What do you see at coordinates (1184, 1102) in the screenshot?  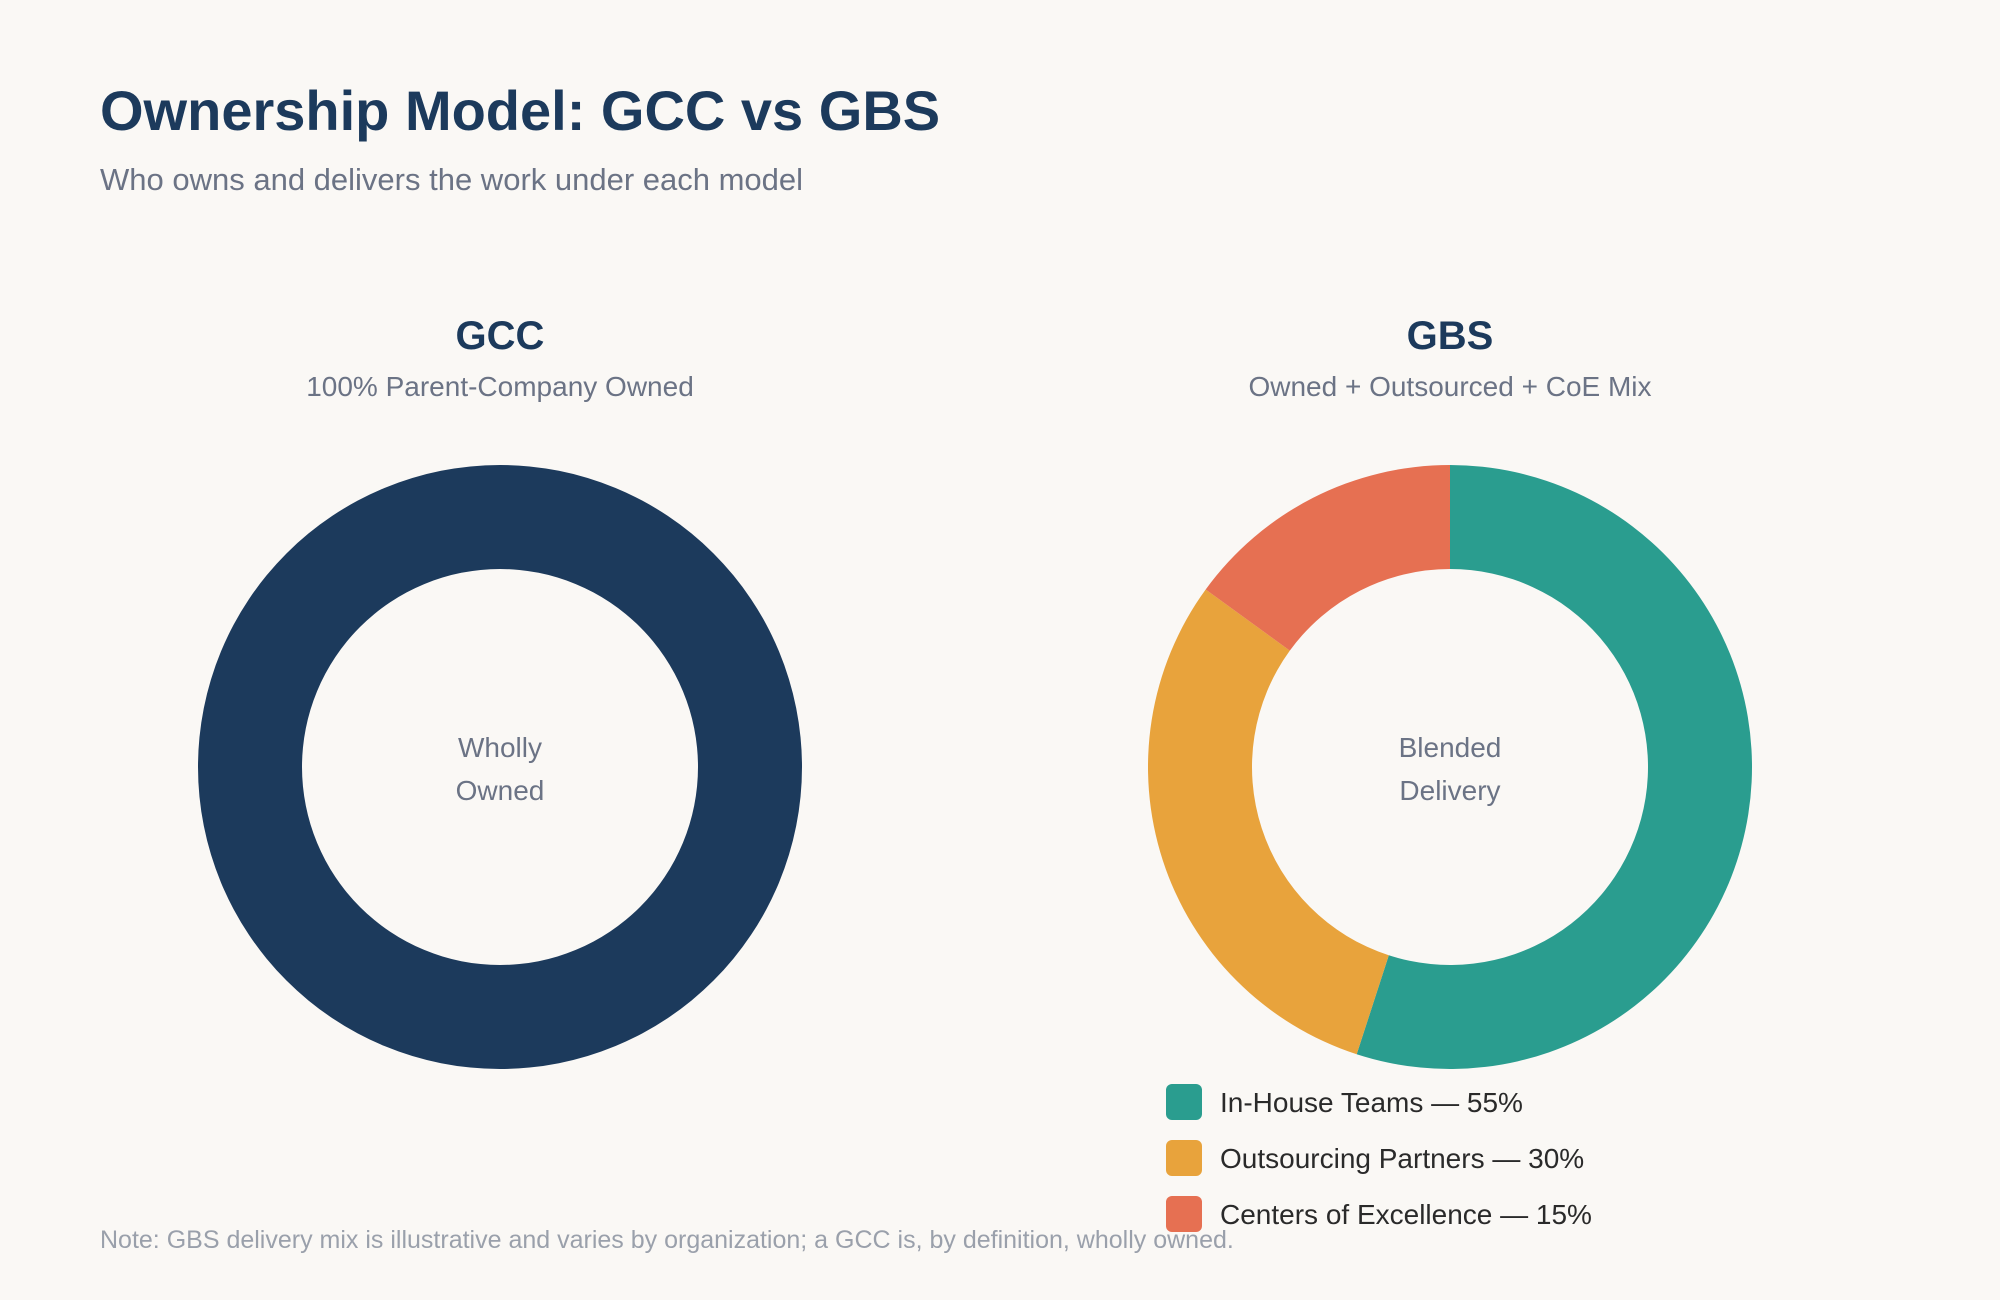 I see `legend-swatch-in-house-teams` at bounding box center [1184, 1102].